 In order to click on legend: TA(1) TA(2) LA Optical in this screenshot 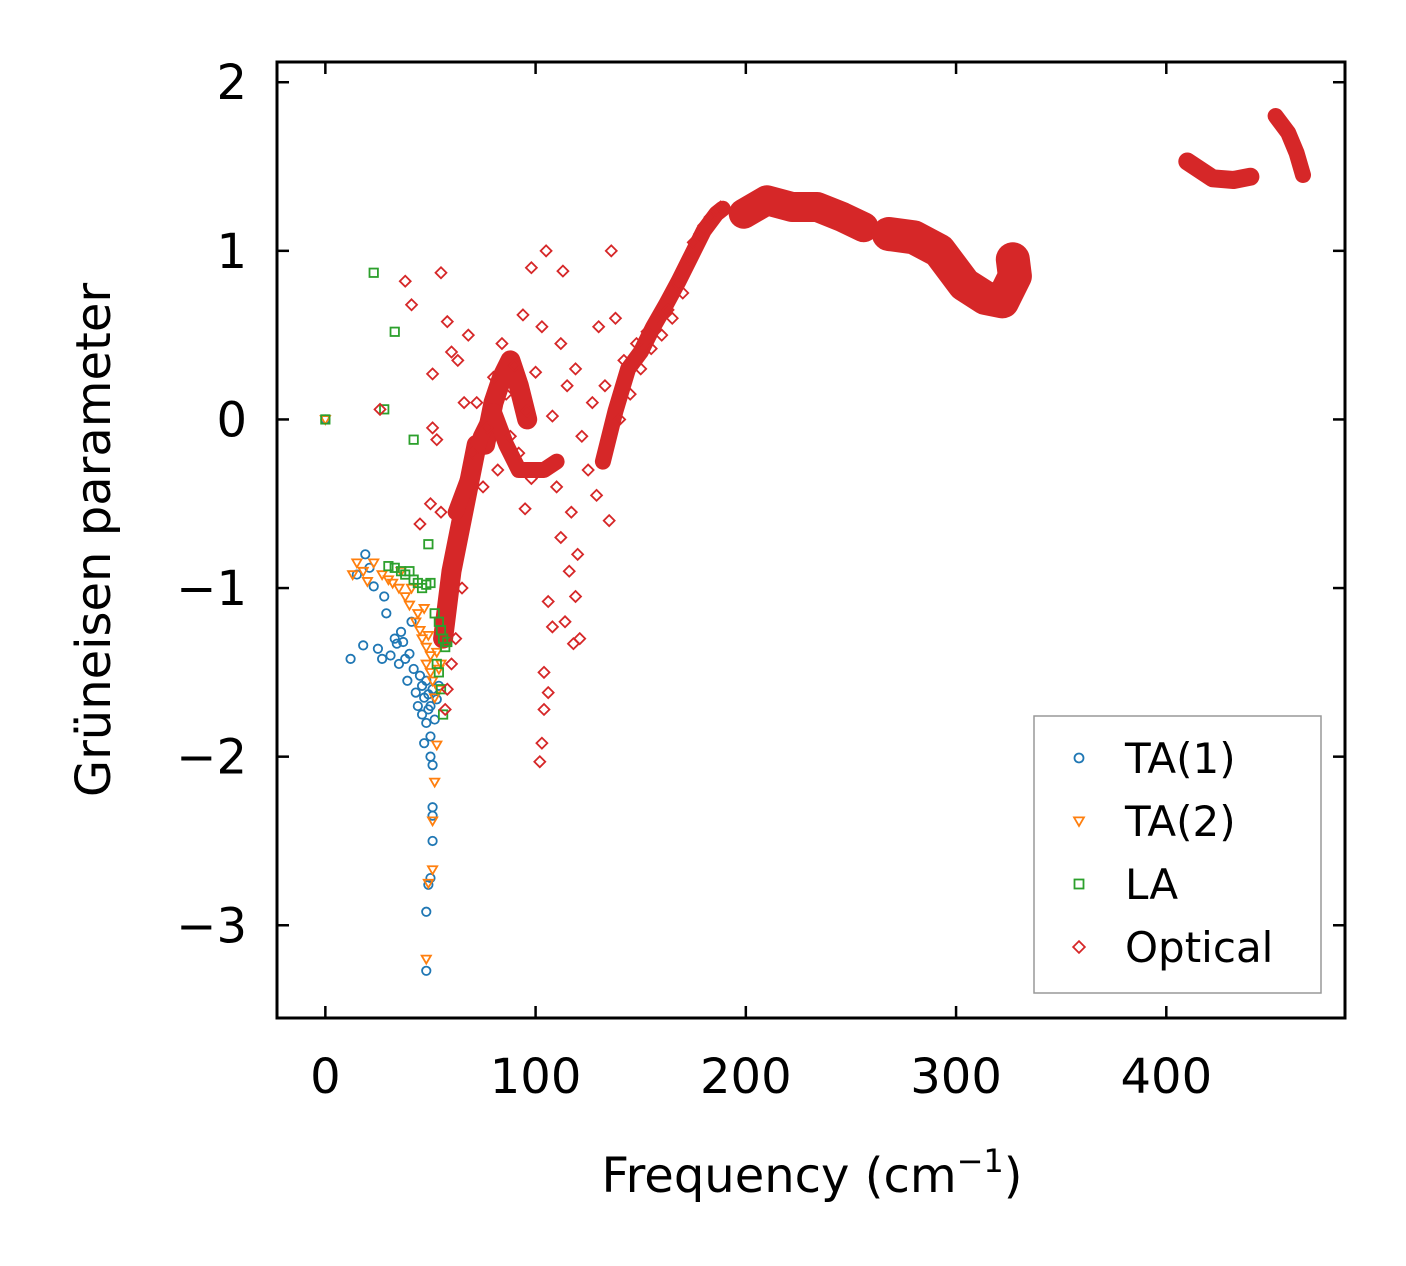, I will do `click(1177, 854)`.